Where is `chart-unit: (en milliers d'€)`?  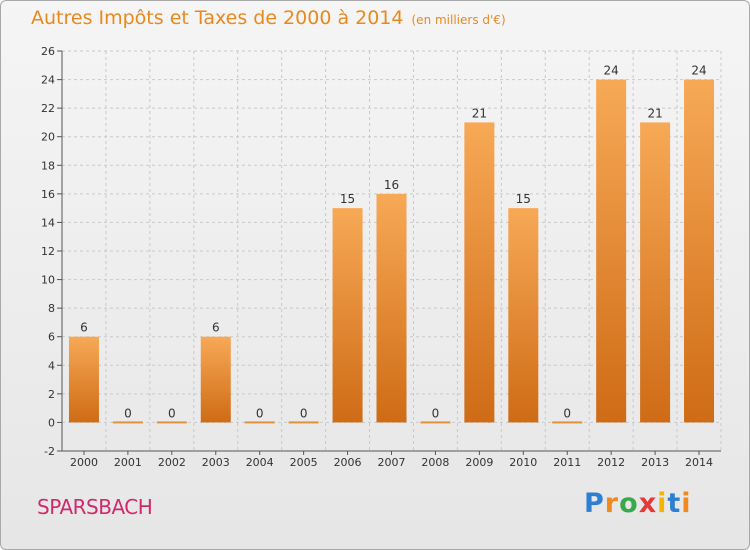 chart-unit: (en milliers d'€) is located at coordinates (458, 20).